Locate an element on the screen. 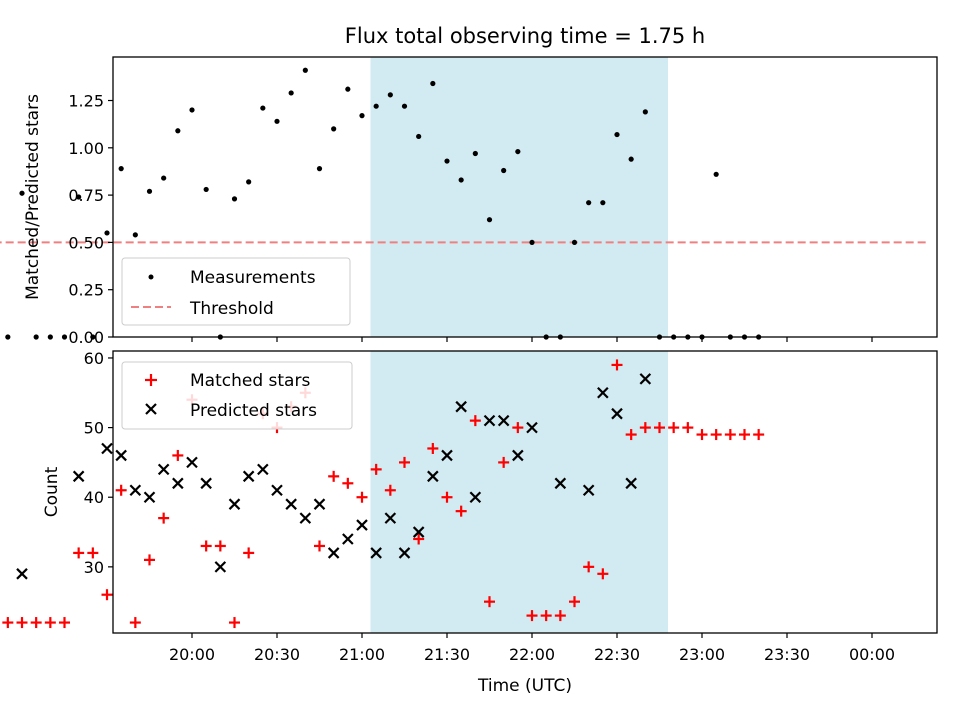 The height and width of the screenshot is (720, 960). legend-matched-label: Matched stars is located at coordinates (250, 381).